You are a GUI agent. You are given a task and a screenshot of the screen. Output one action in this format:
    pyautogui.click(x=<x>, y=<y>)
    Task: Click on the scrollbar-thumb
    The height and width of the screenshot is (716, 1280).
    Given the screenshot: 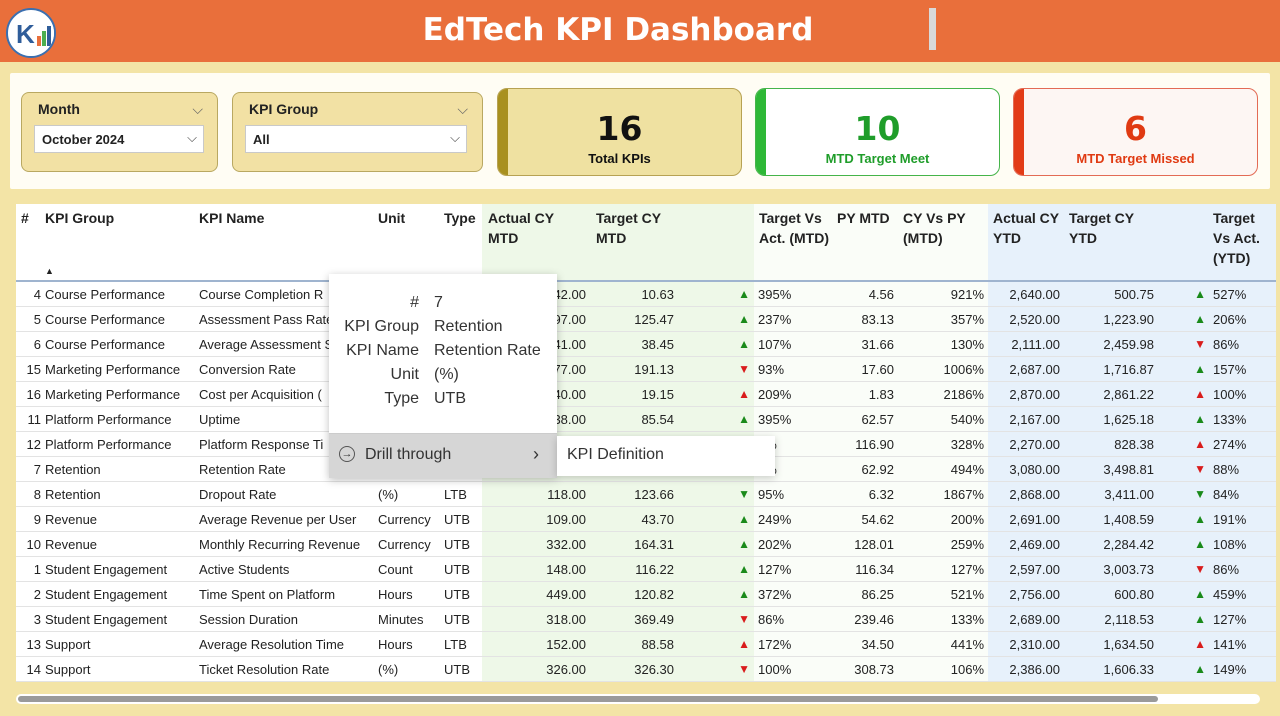 What is the action you would take?
    pyautogui.click(x=588, y=699)
    